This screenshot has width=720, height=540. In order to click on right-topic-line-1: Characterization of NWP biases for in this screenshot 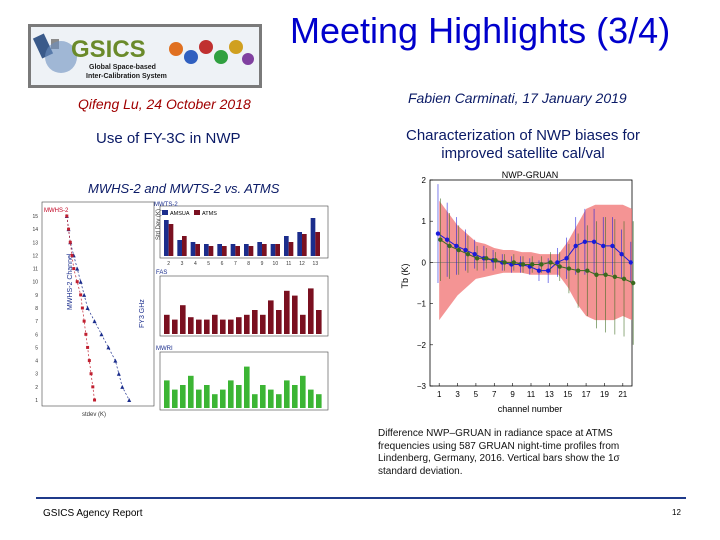, I will do `click(523, 135)`.